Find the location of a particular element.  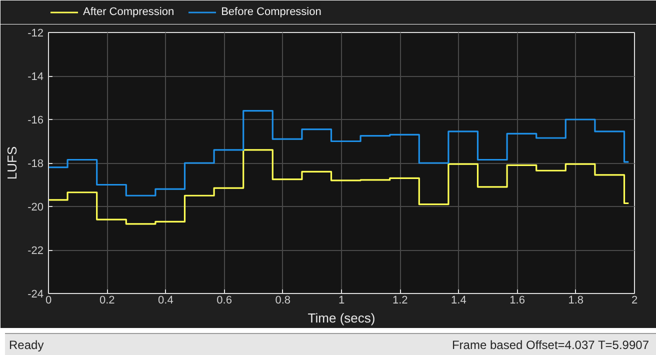

x-tick-label: 0.4 is located at coordinates (166, 300).